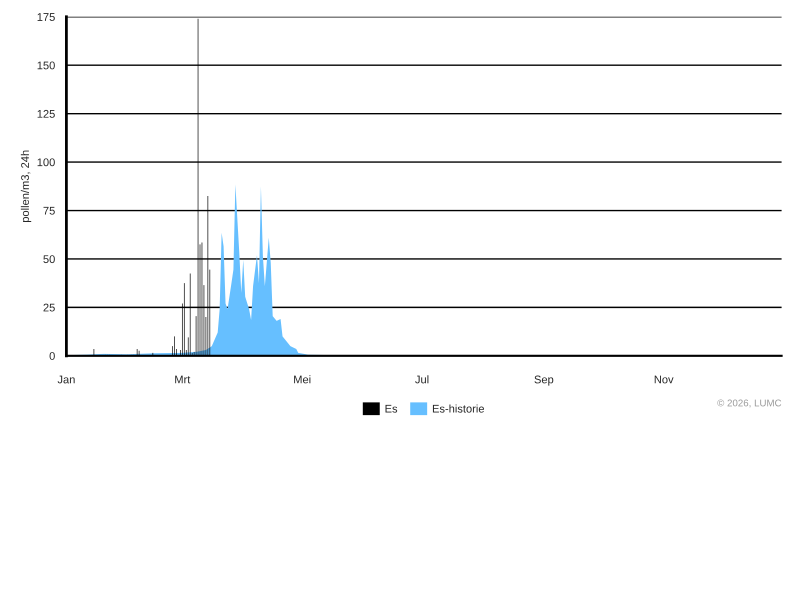 This screenshot has height=600, width=800. What do you see at coordinates (49, 308) in the screenshot?
I see `y-tick-label: 25` at bounding box center [49, 308].